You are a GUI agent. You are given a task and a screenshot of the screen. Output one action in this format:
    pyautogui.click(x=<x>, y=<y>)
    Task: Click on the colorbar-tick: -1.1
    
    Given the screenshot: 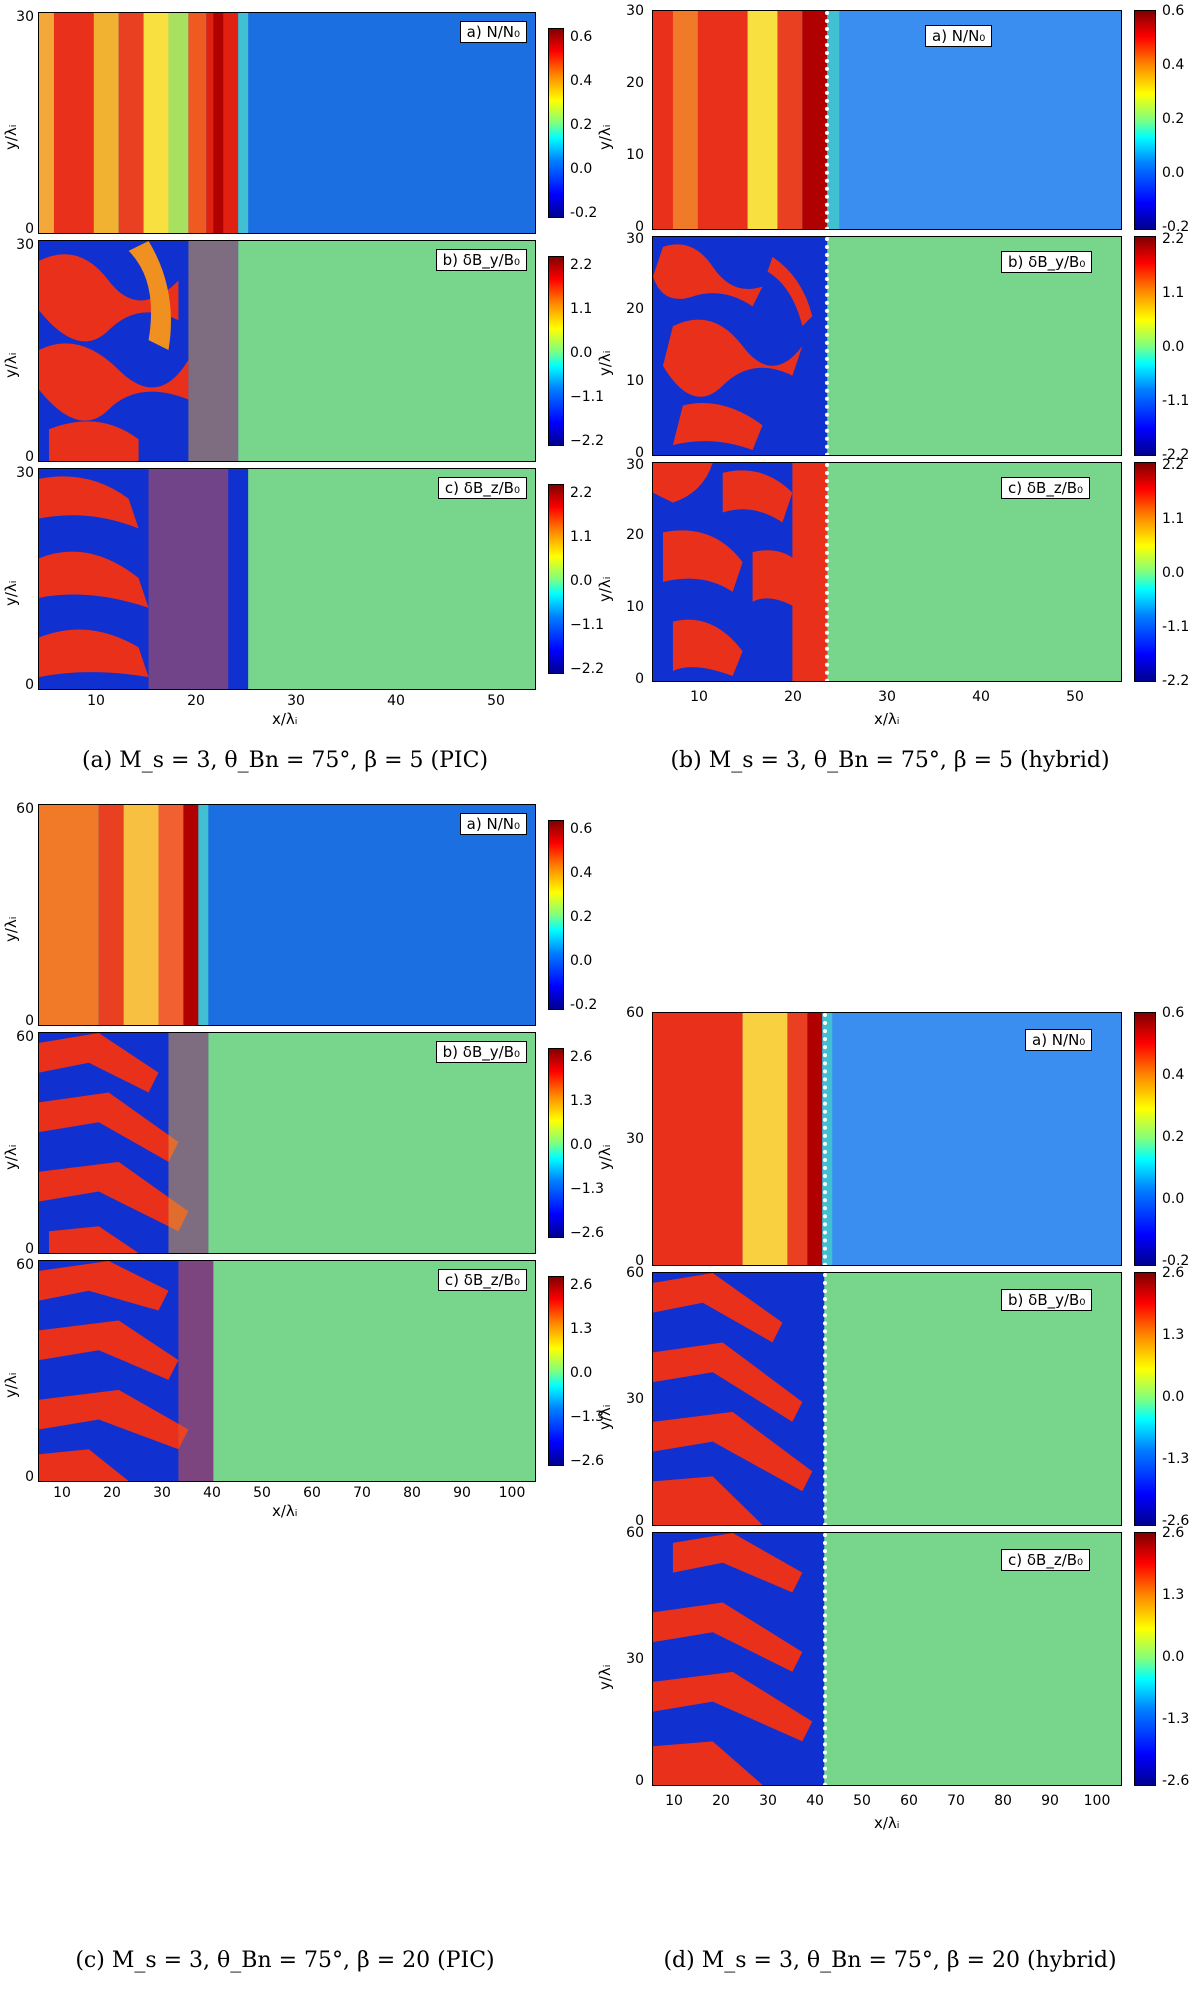 What is the action you would take?
    pyautogui.click(x=1176, y=627)
    